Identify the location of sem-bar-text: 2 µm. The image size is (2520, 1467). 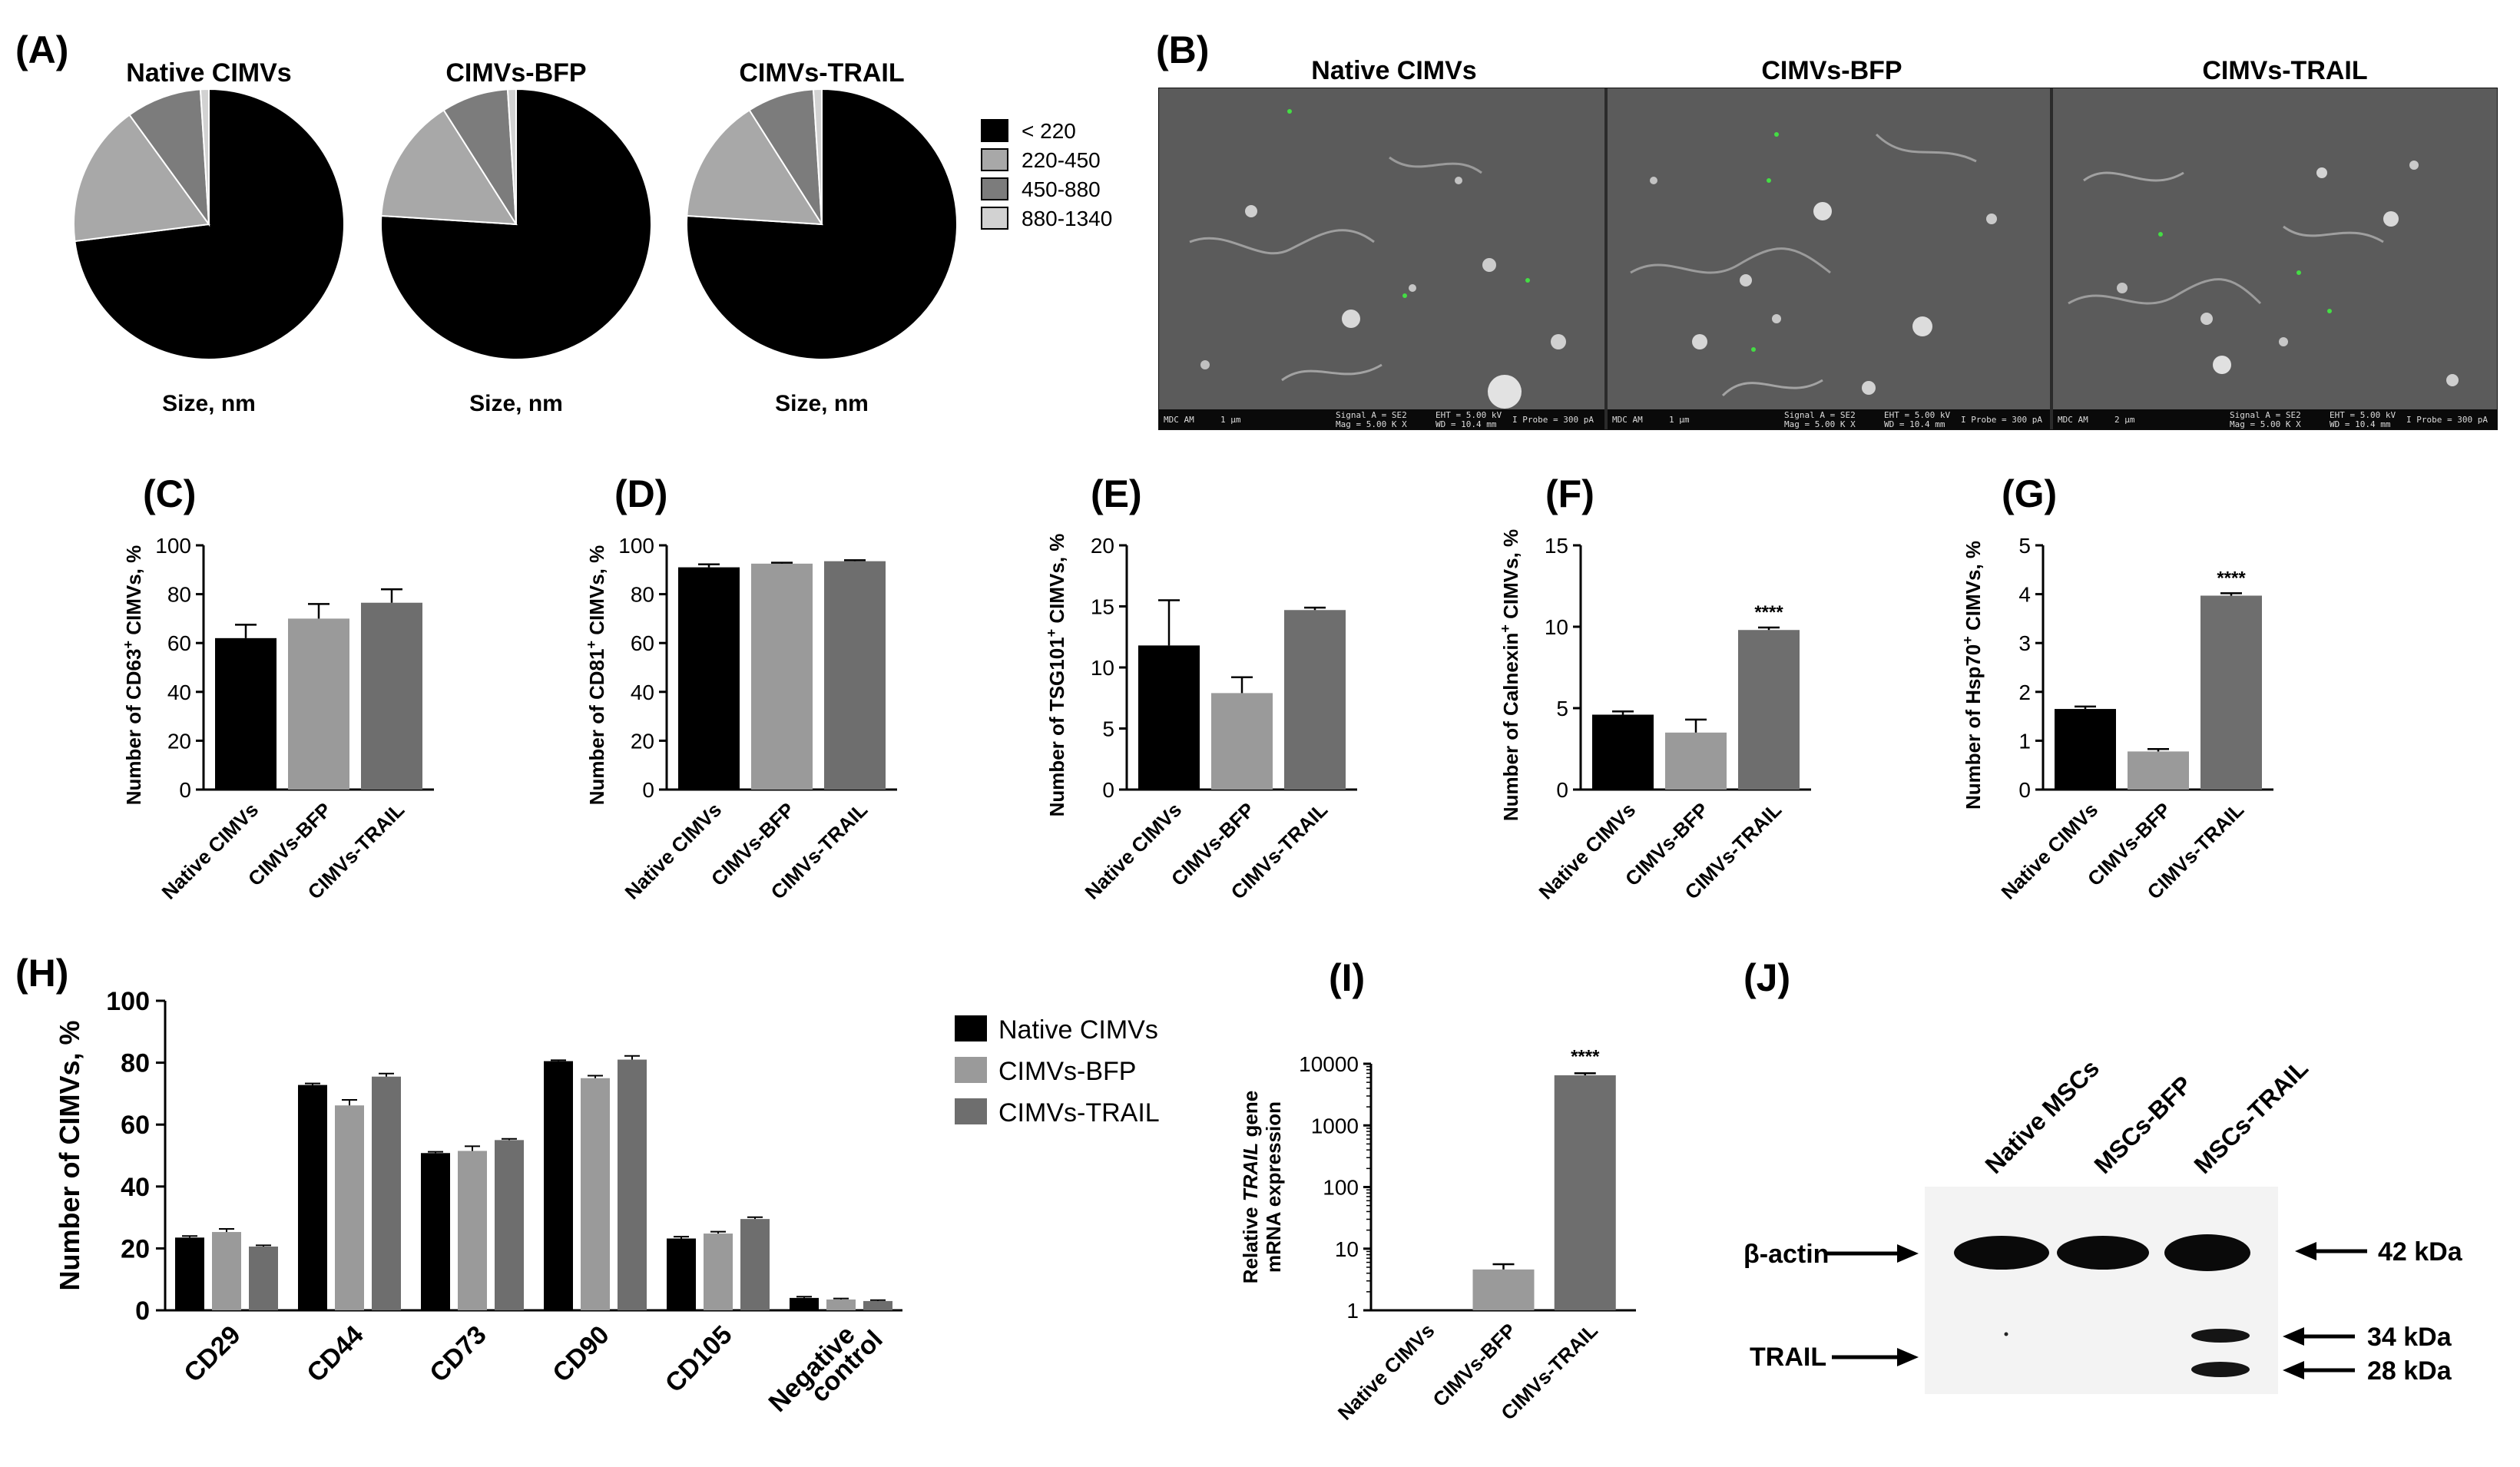
(2124, 420).